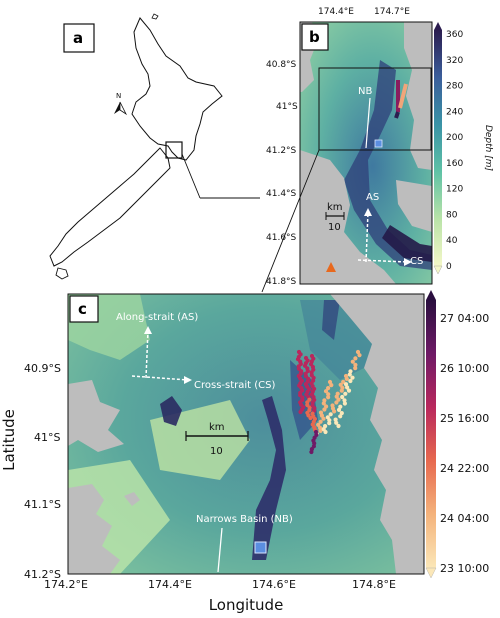 The image size is (500, 618). I want to click on north-label: N, so click(118, 96).